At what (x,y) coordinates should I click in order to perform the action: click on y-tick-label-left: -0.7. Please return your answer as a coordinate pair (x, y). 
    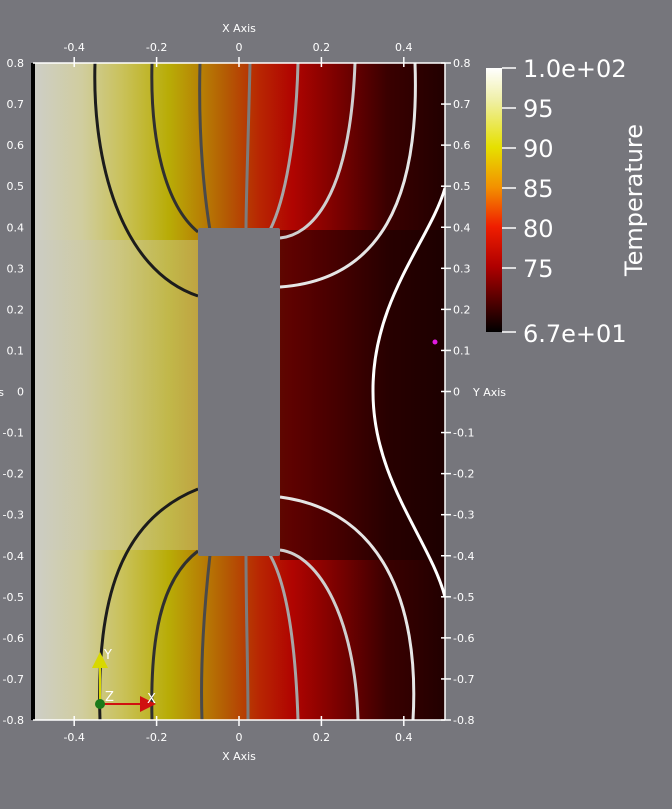
    Looking at the image, I should click on (13, 679).